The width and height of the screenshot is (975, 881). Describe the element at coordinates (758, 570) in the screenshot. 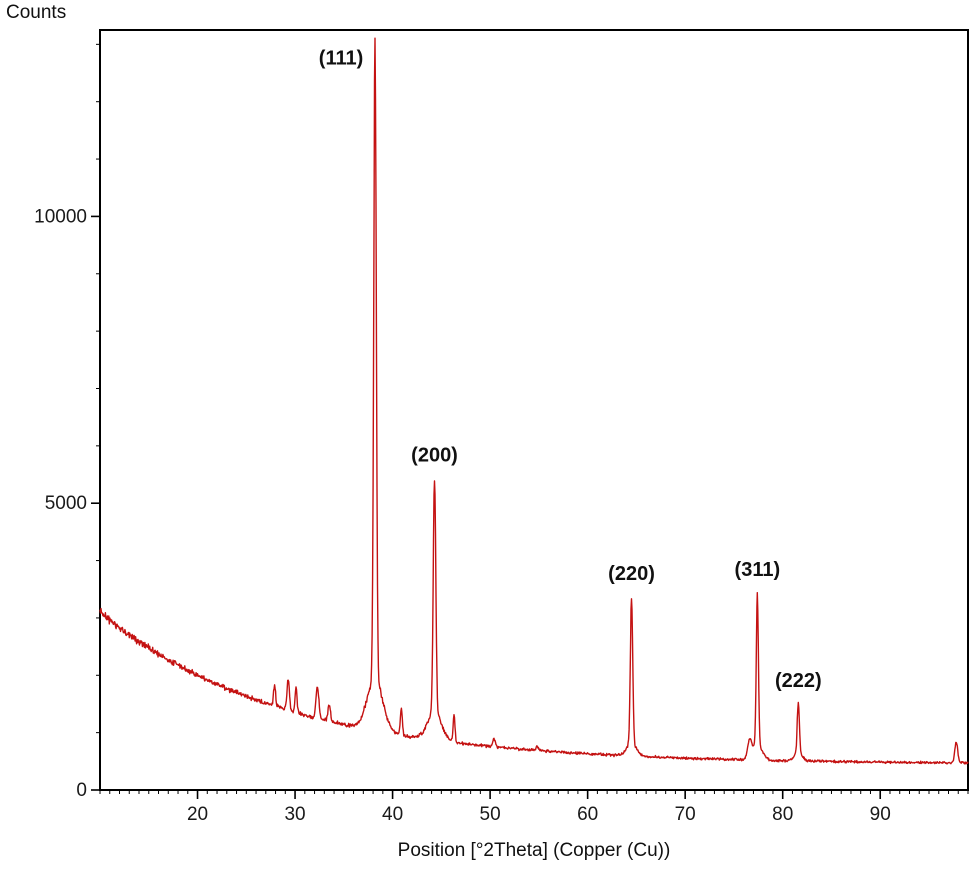

I see `peak-label-311: (311)` at that location.